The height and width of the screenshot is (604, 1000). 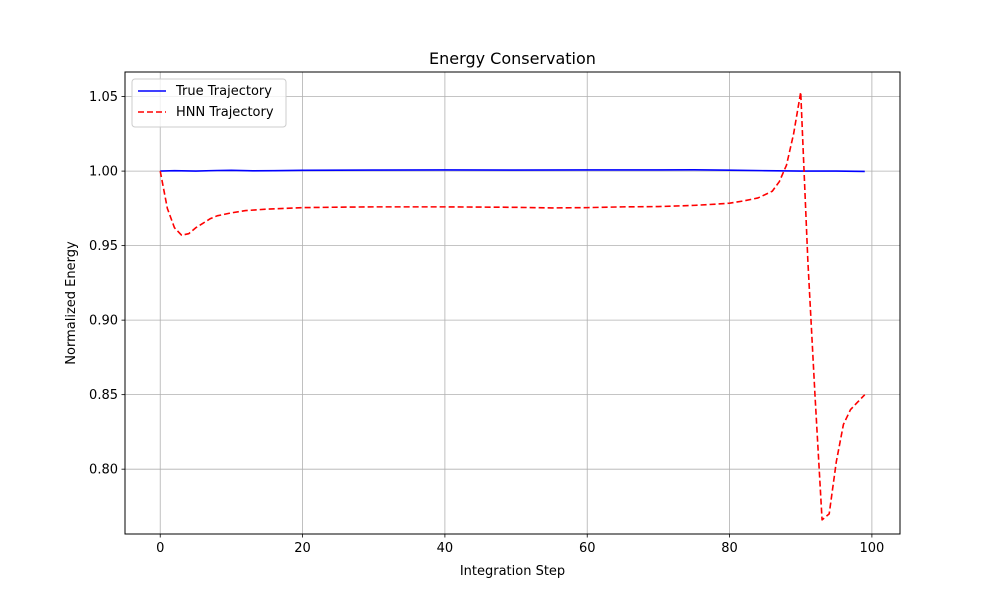 What do you see at coordinates (71, 303) in the screenshot?
I see `y-axis-label: Normalized Energy` at bounding box center [71, 303].